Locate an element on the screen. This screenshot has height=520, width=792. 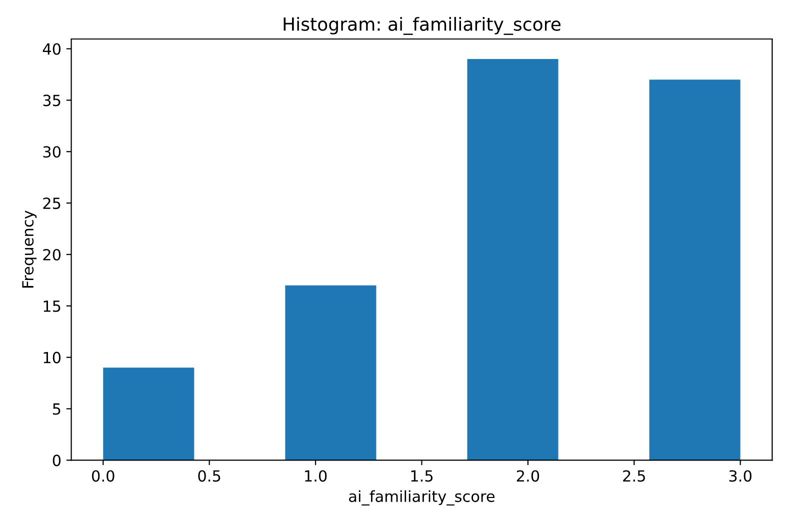
x-tick-label: 1.5 is located at coordinates (422, 476).